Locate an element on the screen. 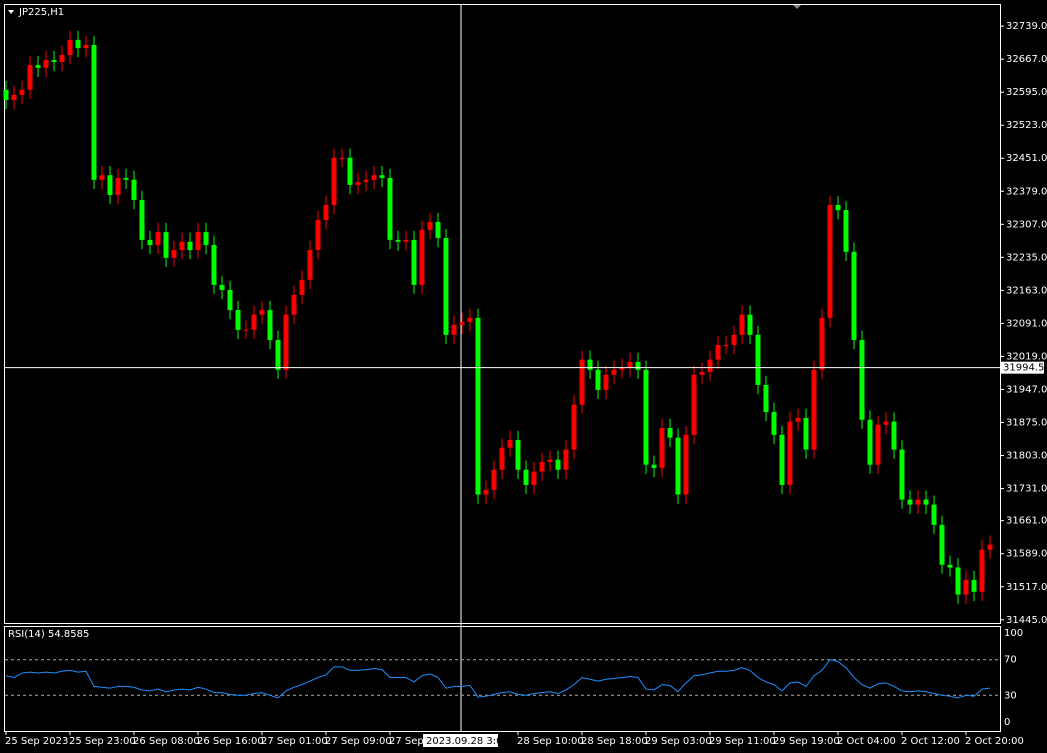 This screenshot has width=1047, height=753. y-tick-label: 31661.0 is located at coordinates (1026, 521).